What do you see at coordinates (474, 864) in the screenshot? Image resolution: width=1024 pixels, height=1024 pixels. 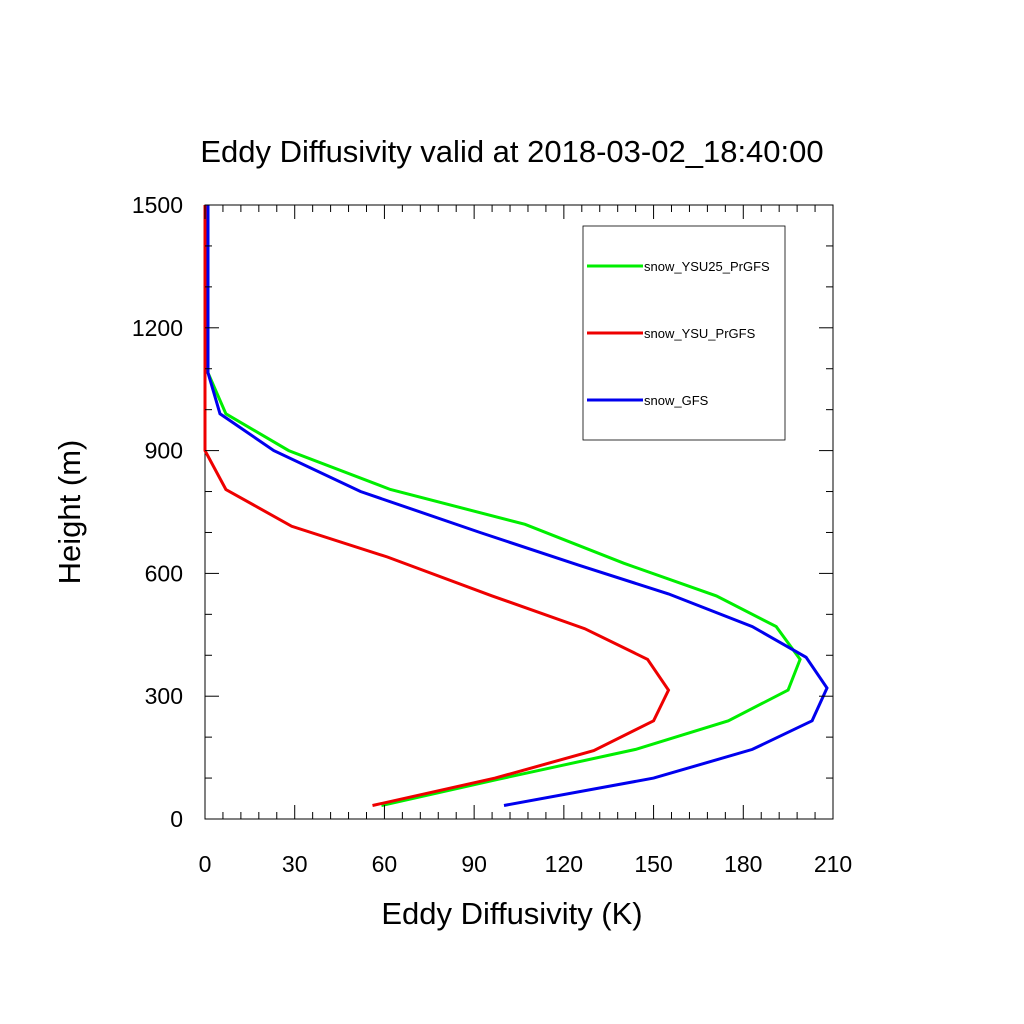 I see `x-tick-label: 90` at bounding box center [474, 864].